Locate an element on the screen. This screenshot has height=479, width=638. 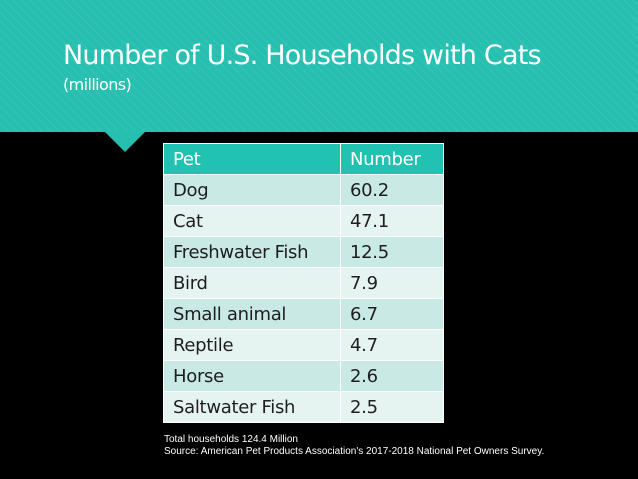
table-row: Bird 7.9 is located at coordinates (303, 283).